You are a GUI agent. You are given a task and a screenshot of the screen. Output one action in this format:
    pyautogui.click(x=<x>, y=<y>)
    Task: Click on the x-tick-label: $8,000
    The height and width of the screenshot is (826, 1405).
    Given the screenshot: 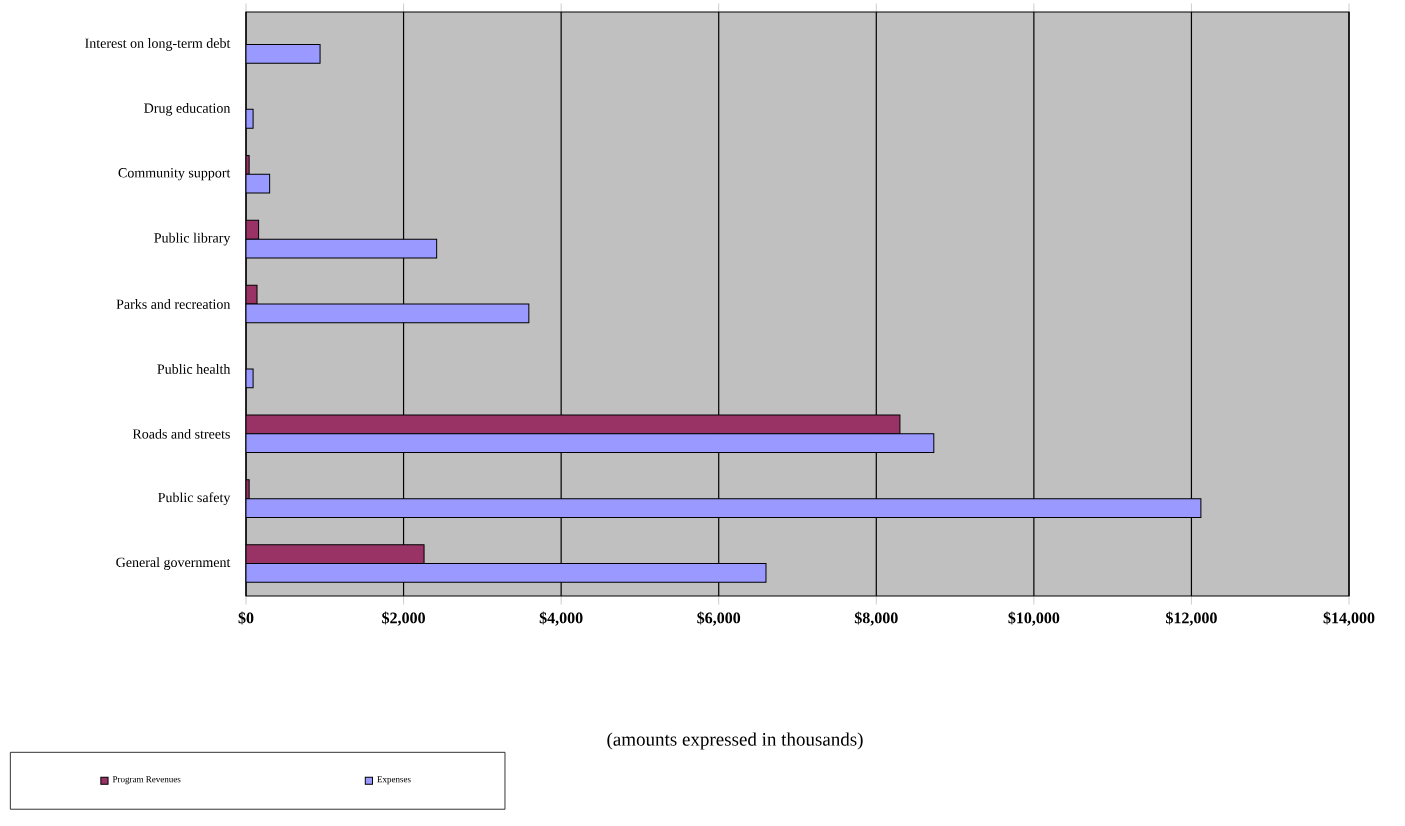 What is the action you would take?
    pyautogui.click(x=876, y=618)
    